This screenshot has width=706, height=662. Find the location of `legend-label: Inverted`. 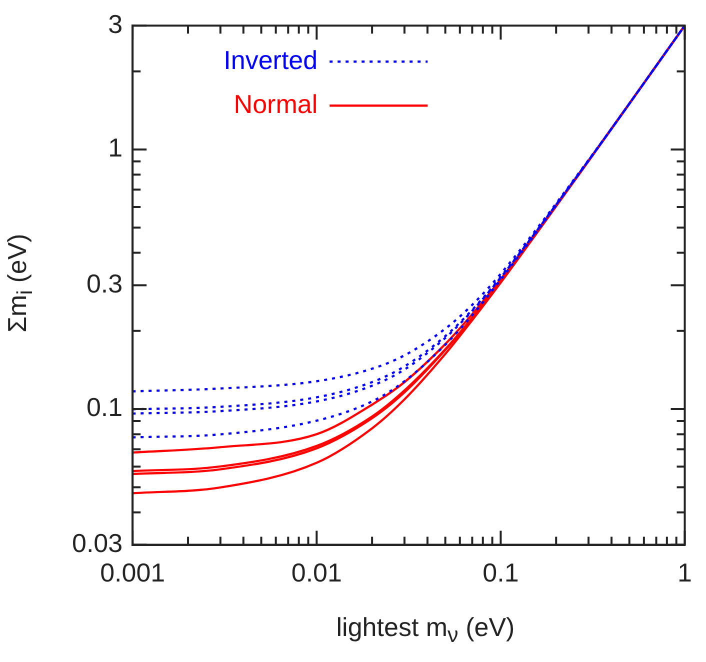

legend-label: Inverted is located at coordinates (271, 59).